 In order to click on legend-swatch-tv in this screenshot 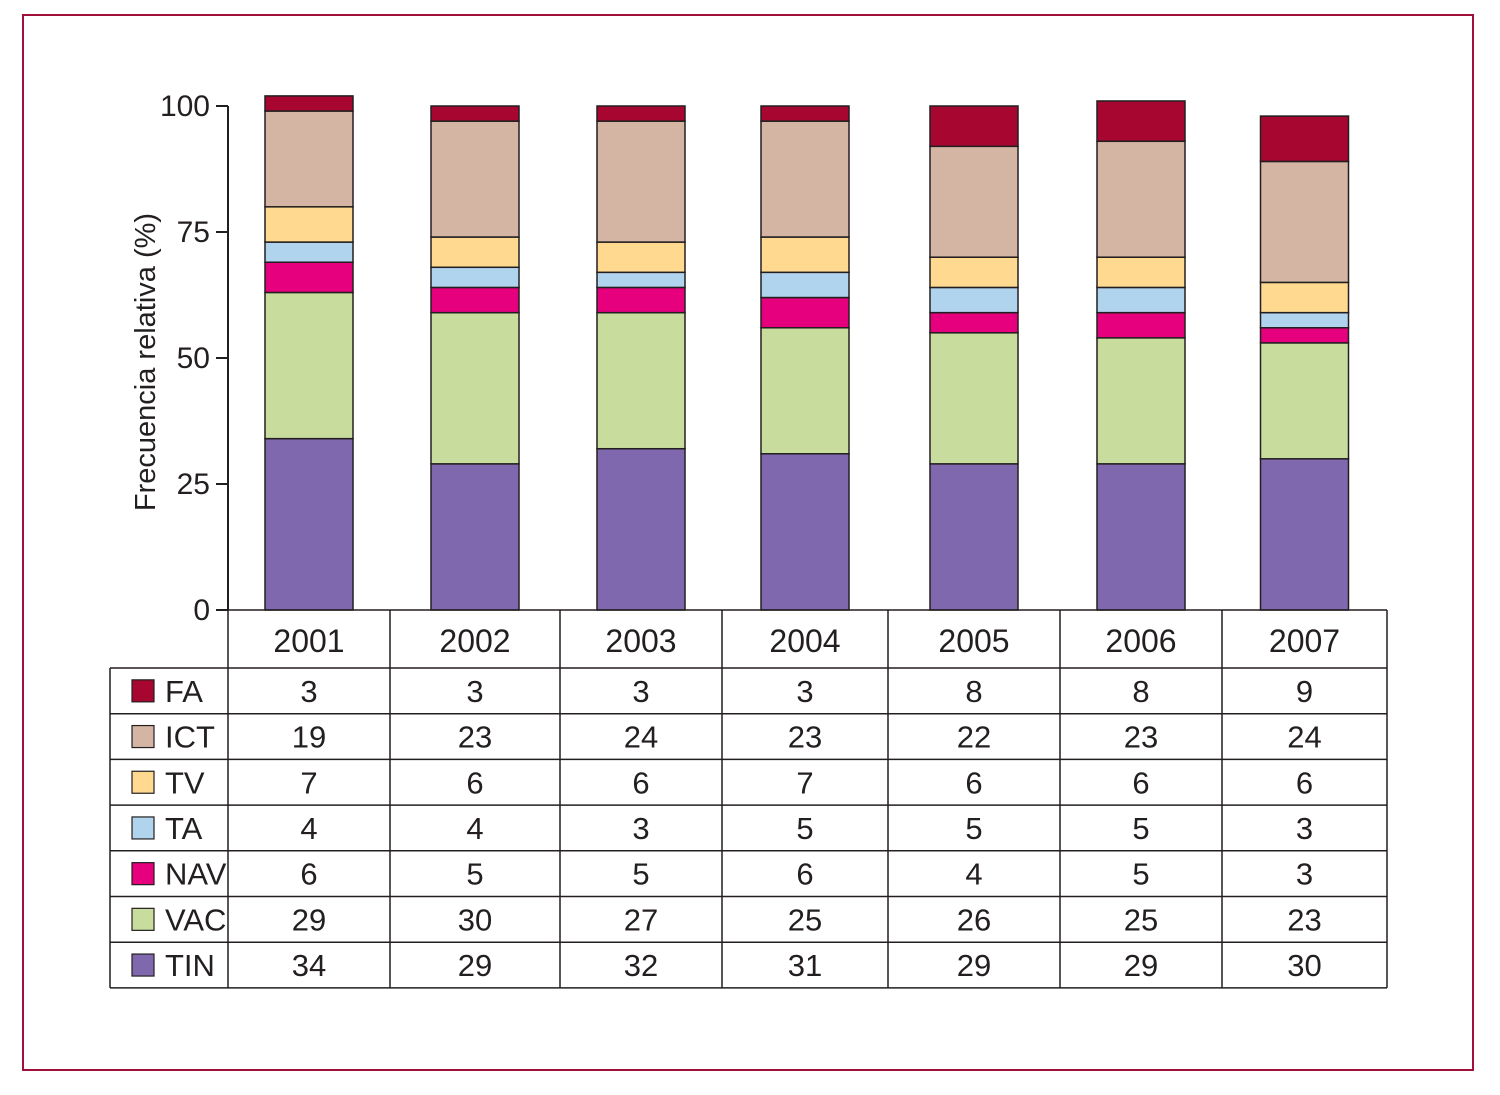, I will do `click(143, 782)`.